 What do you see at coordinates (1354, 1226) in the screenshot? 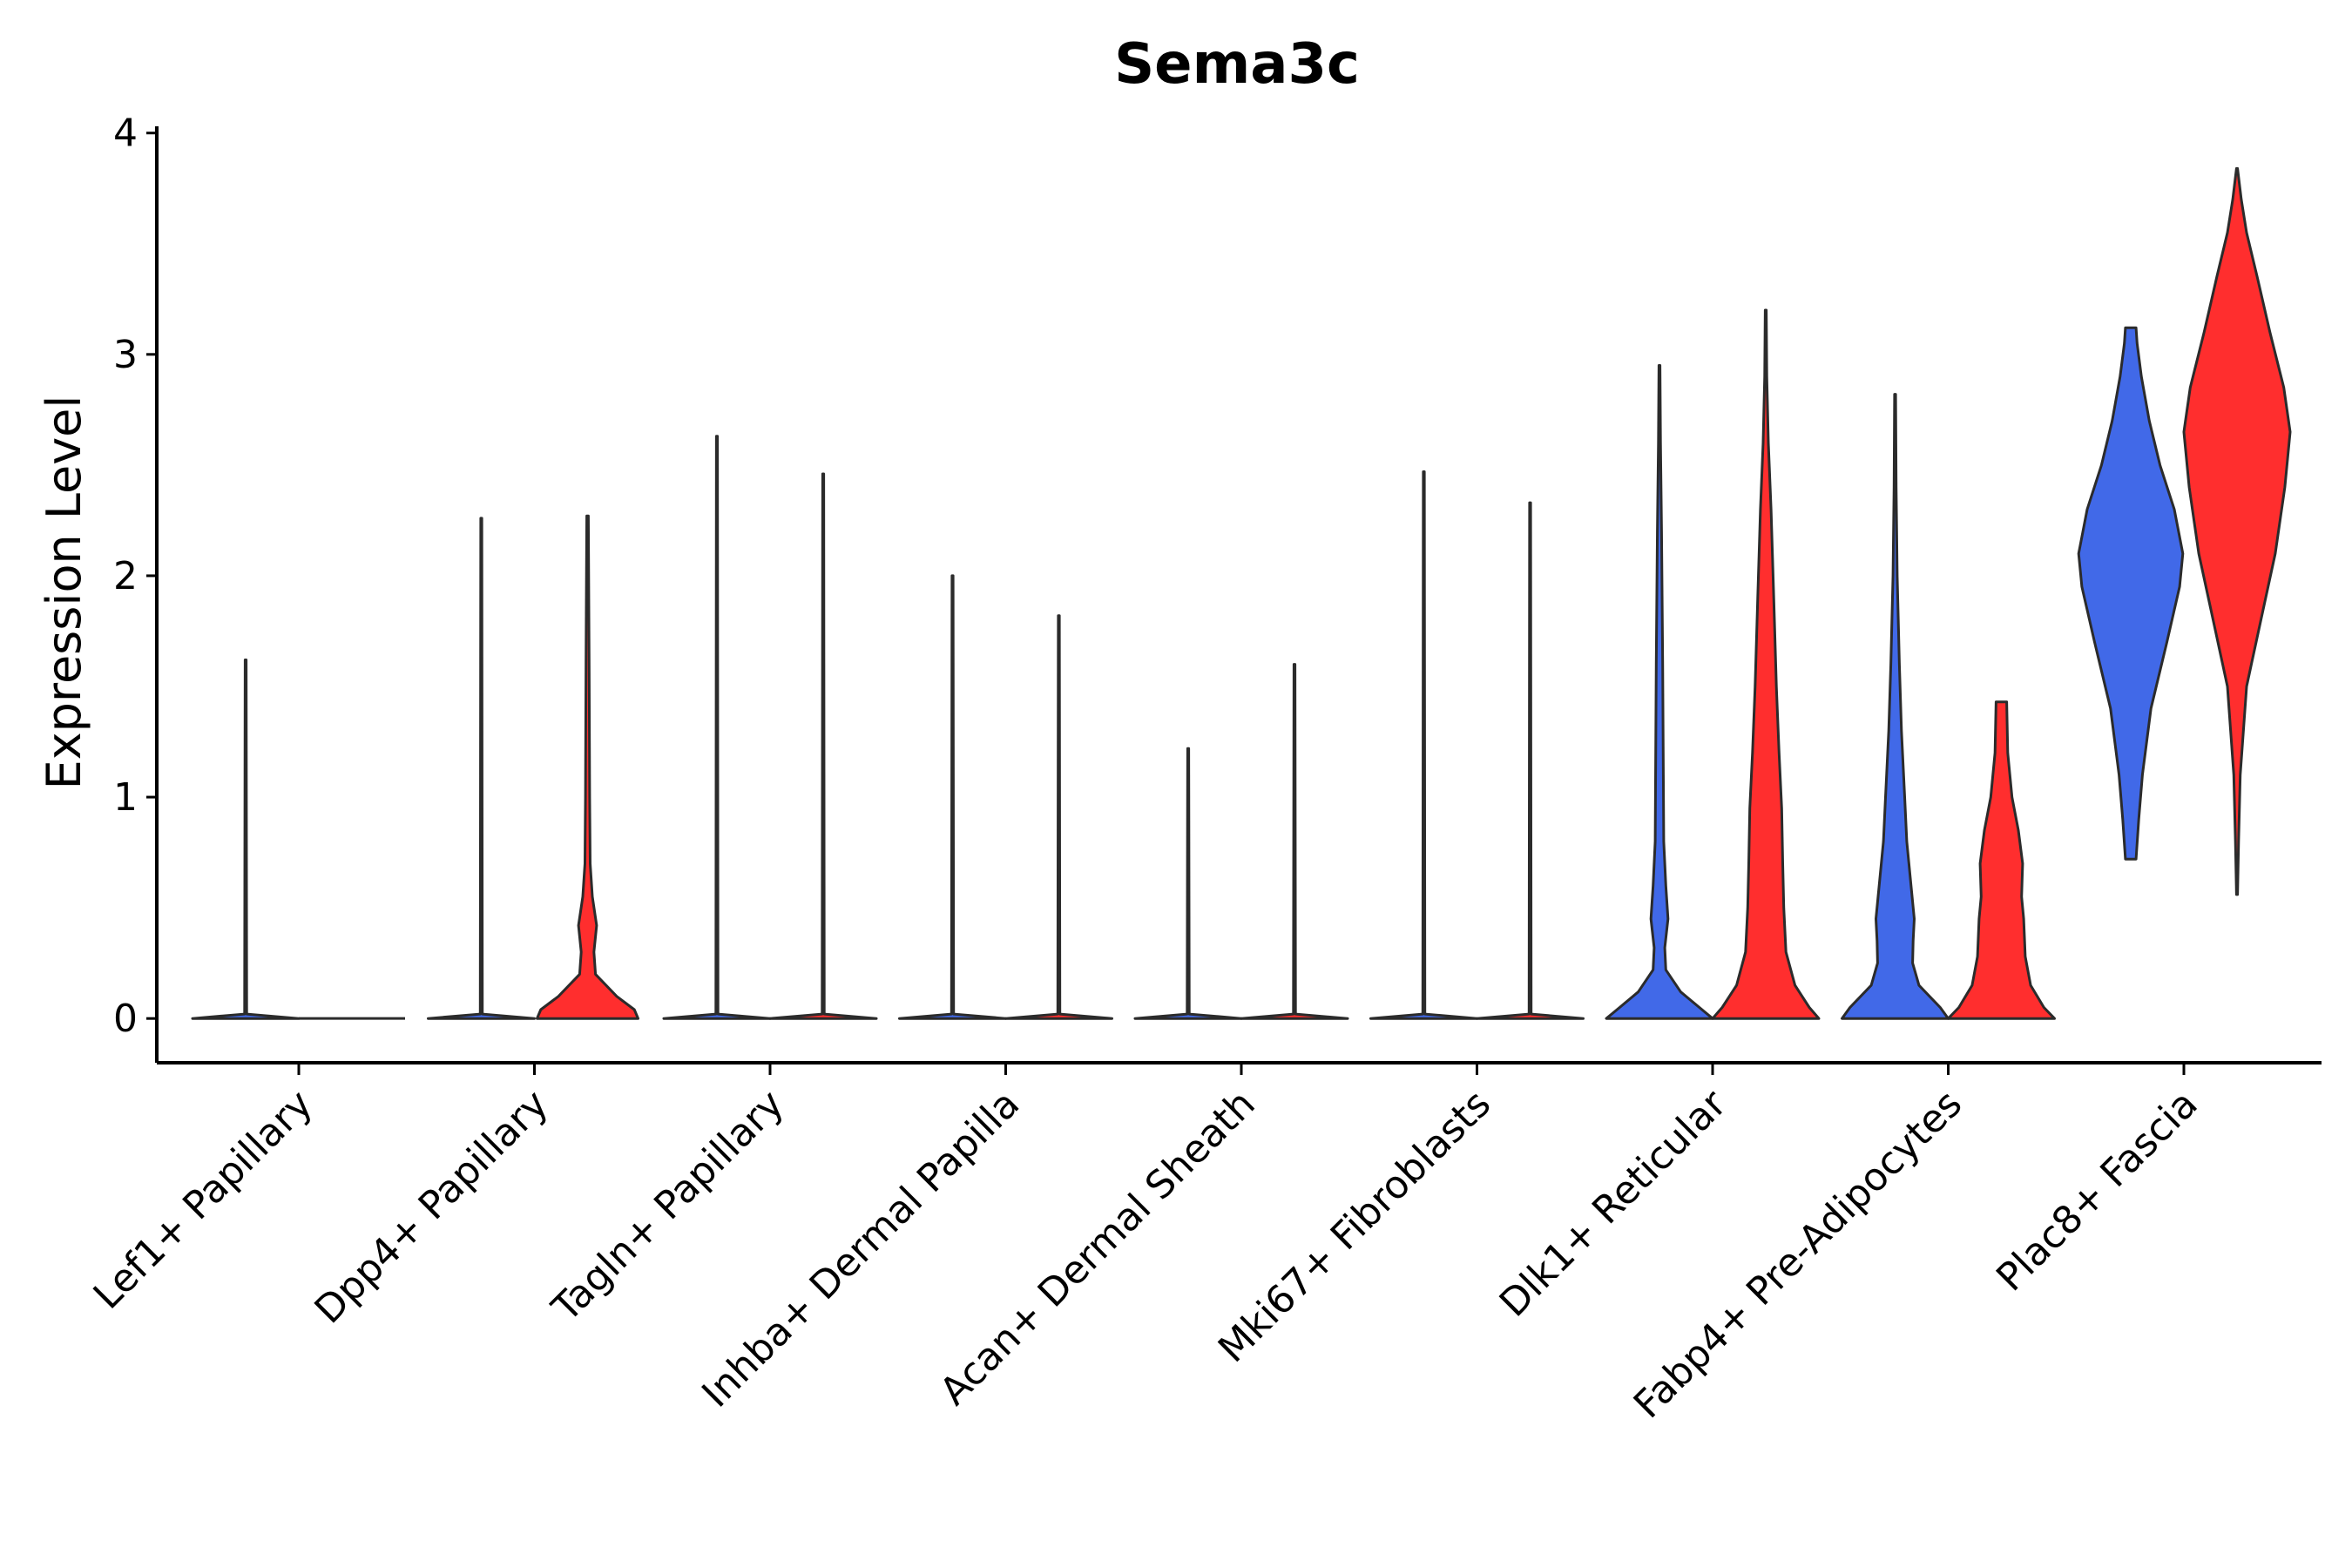
I see `x-category-label: Mki67+ Fibroblasts` at bounding box center [1354, 1226].